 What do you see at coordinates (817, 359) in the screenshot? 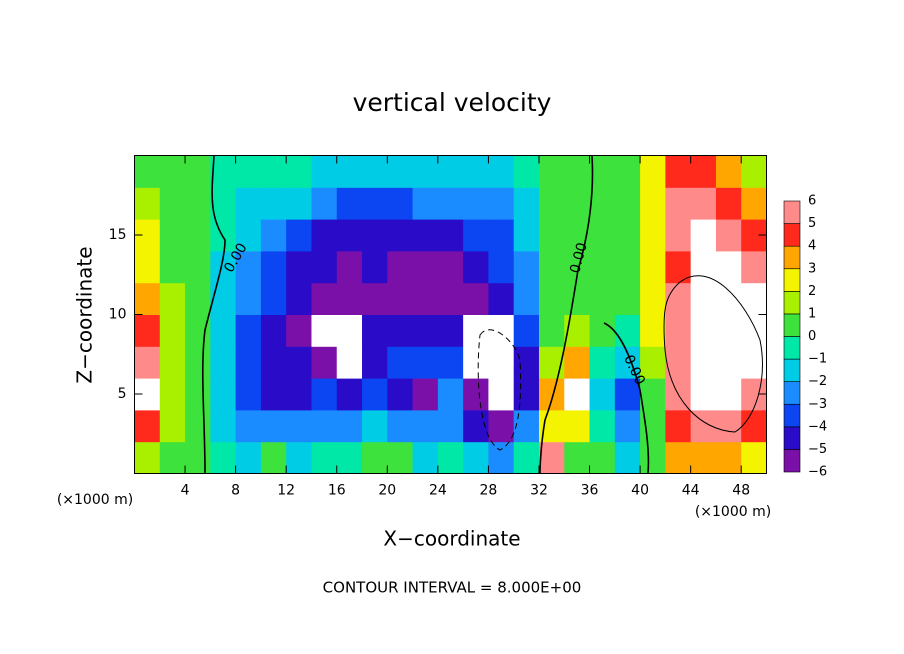
I see `colorbar-label: −1` at bounding box center [817, 359].